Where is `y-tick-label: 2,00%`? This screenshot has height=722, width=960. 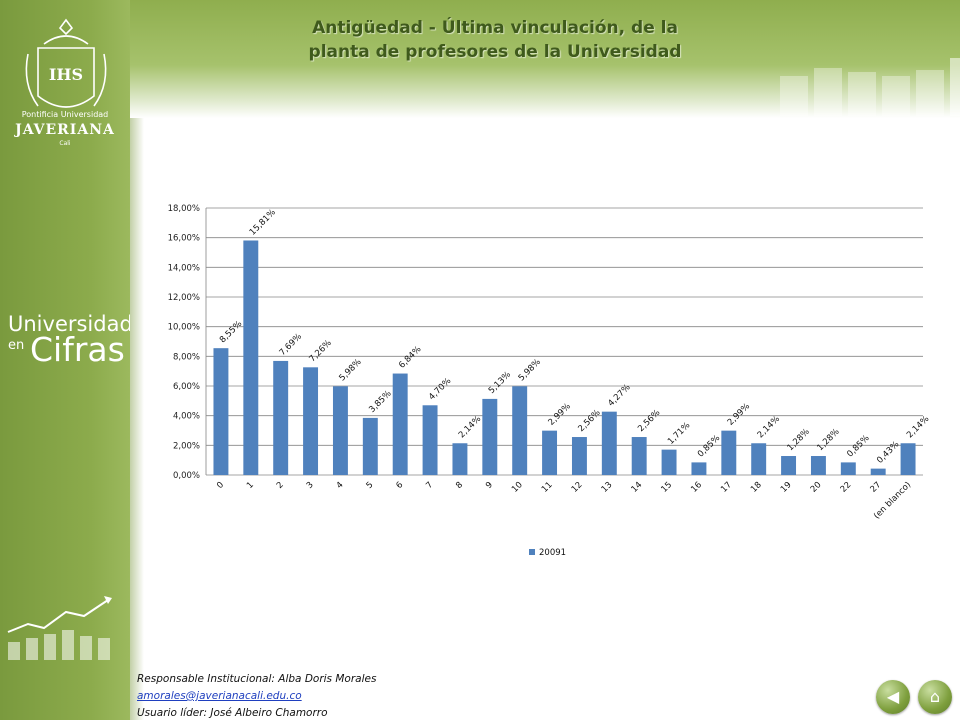
y-tick-label: 2,00% is located at coordinates (186, 446).